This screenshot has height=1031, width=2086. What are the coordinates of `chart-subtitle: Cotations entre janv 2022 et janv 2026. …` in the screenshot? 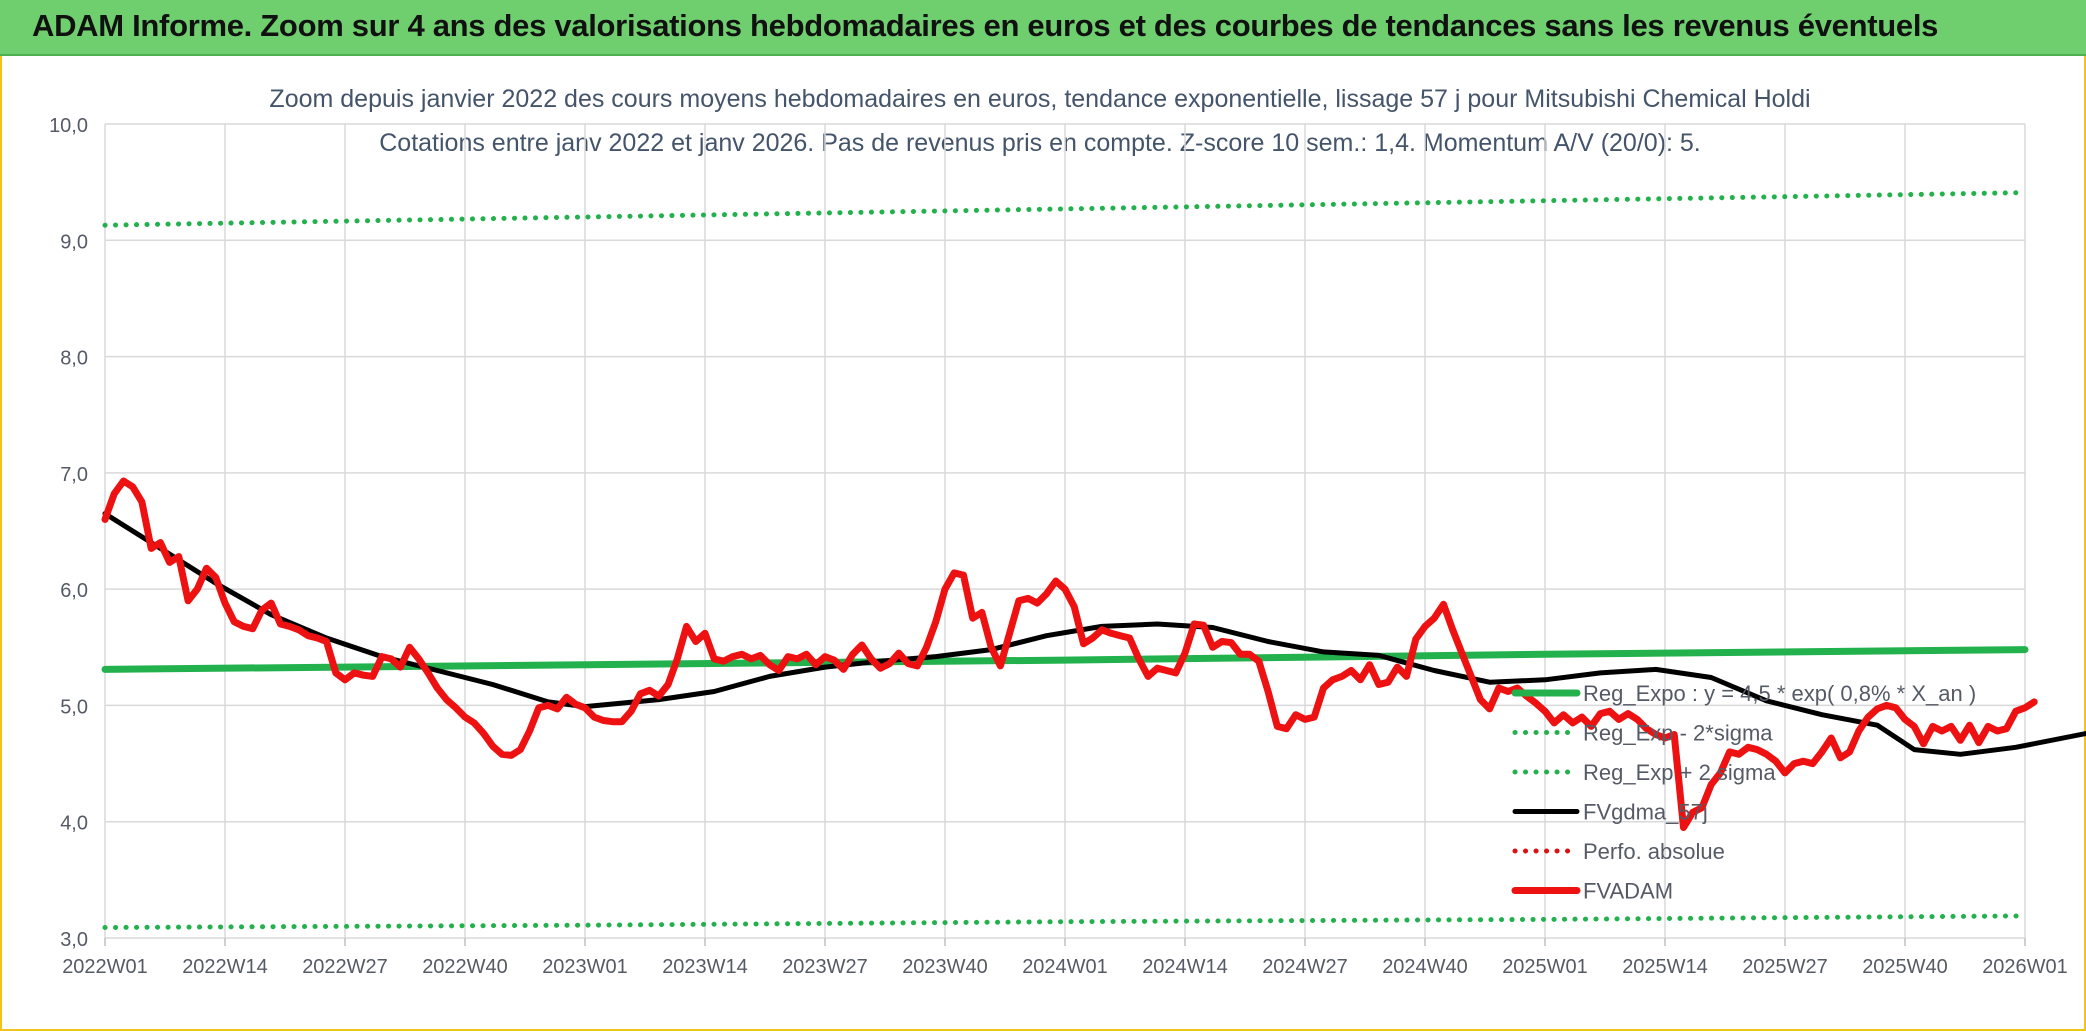 It's located at (1040, 143).